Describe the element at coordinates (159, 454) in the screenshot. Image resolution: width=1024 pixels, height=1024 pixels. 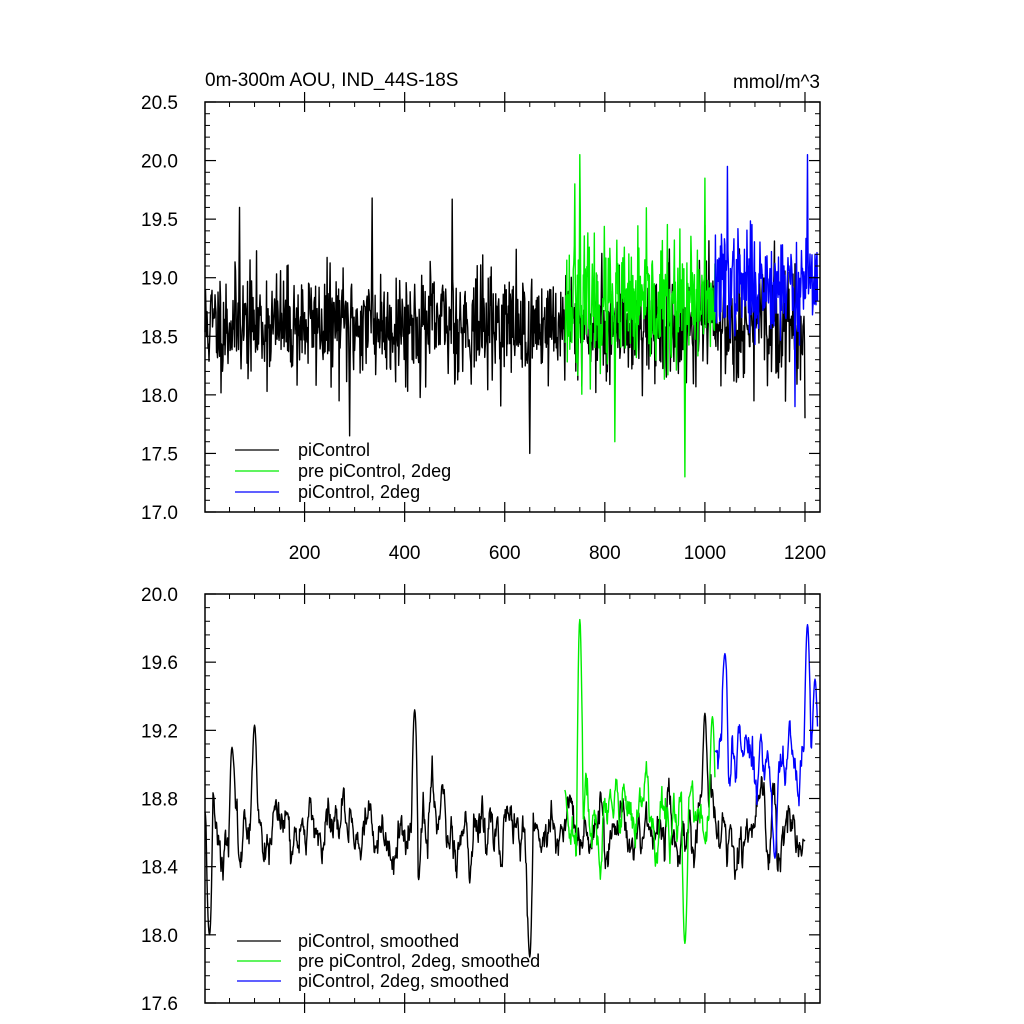
I see `y-tick-label: 17.5` at that location.